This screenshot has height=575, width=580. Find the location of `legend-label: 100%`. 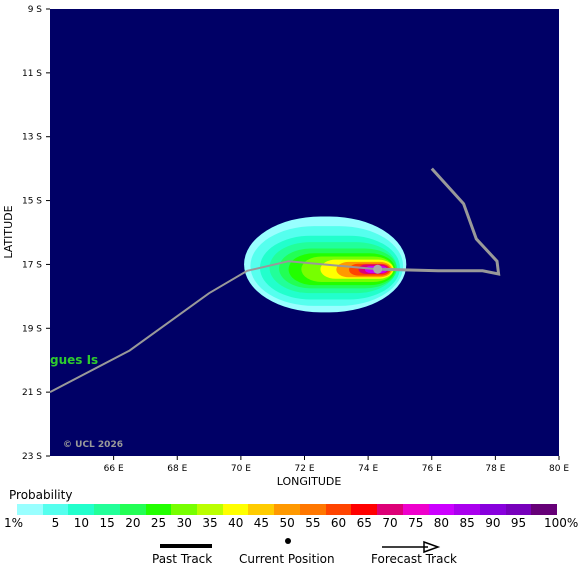

legend-label: 100% is located at coordinates (561, 523).